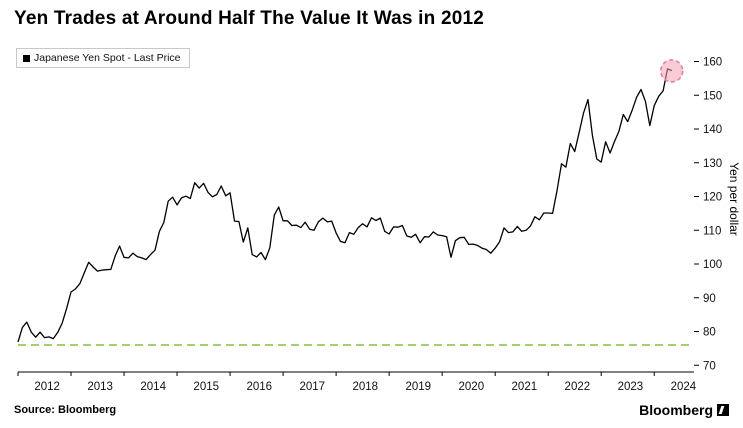 Image resolution: width=743 pixels, height=428 pixels. I want to click on footer: Source: Bloomberg Bloomberg, so click(371, 410).